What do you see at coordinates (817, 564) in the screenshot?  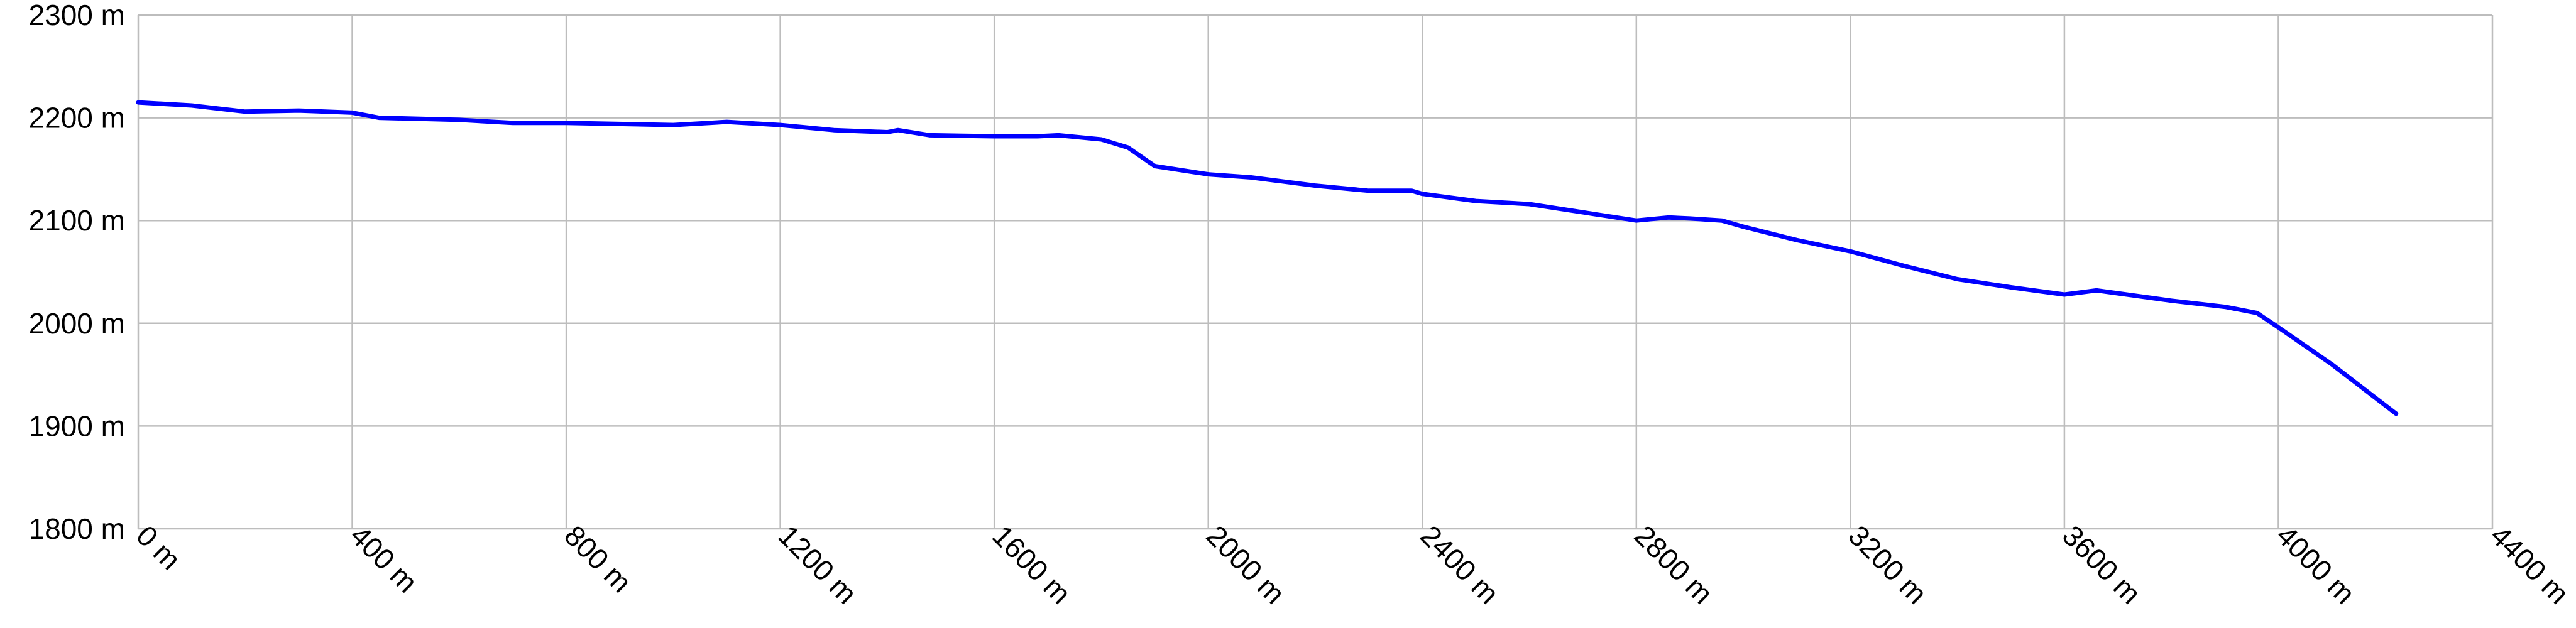 I see `x-tick-label: 1200 m` at bounding box center [817, 564].